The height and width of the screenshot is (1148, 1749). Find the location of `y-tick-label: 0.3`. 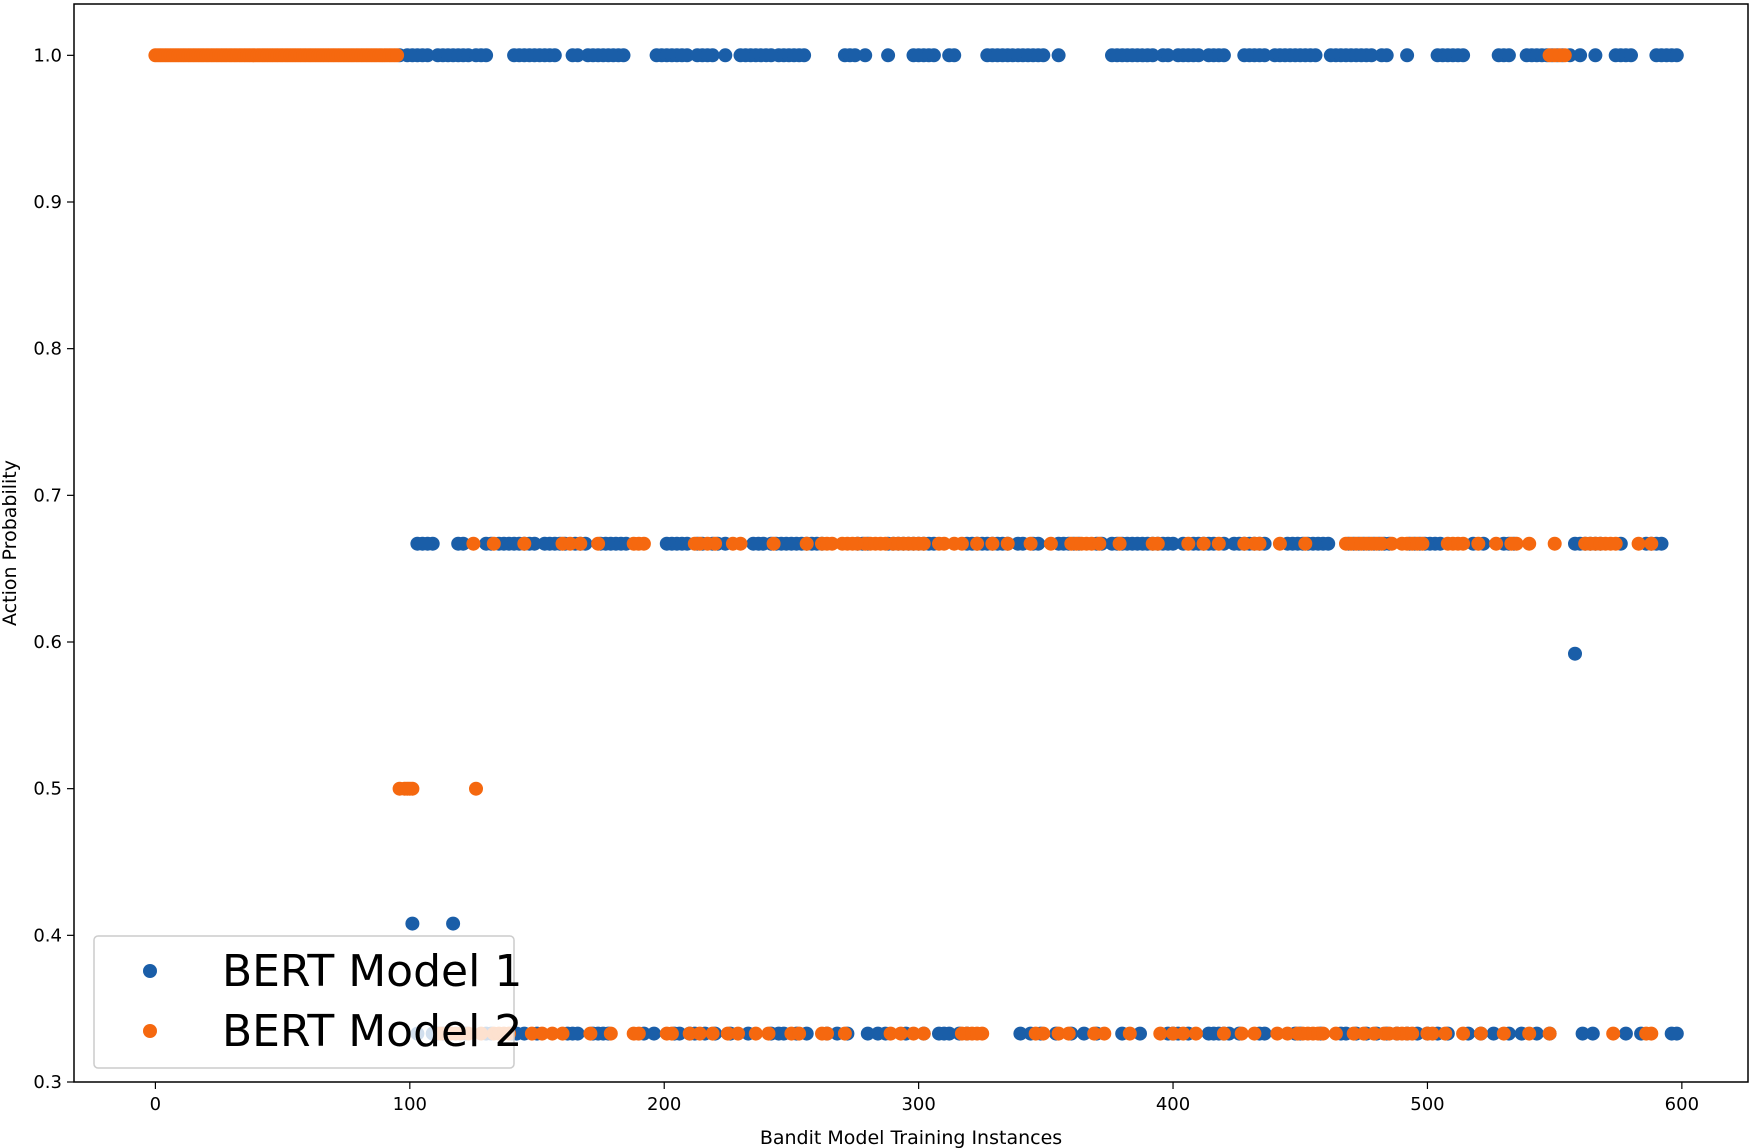

y-tick-label: 0.3 is located at coordinates (47, 1082).